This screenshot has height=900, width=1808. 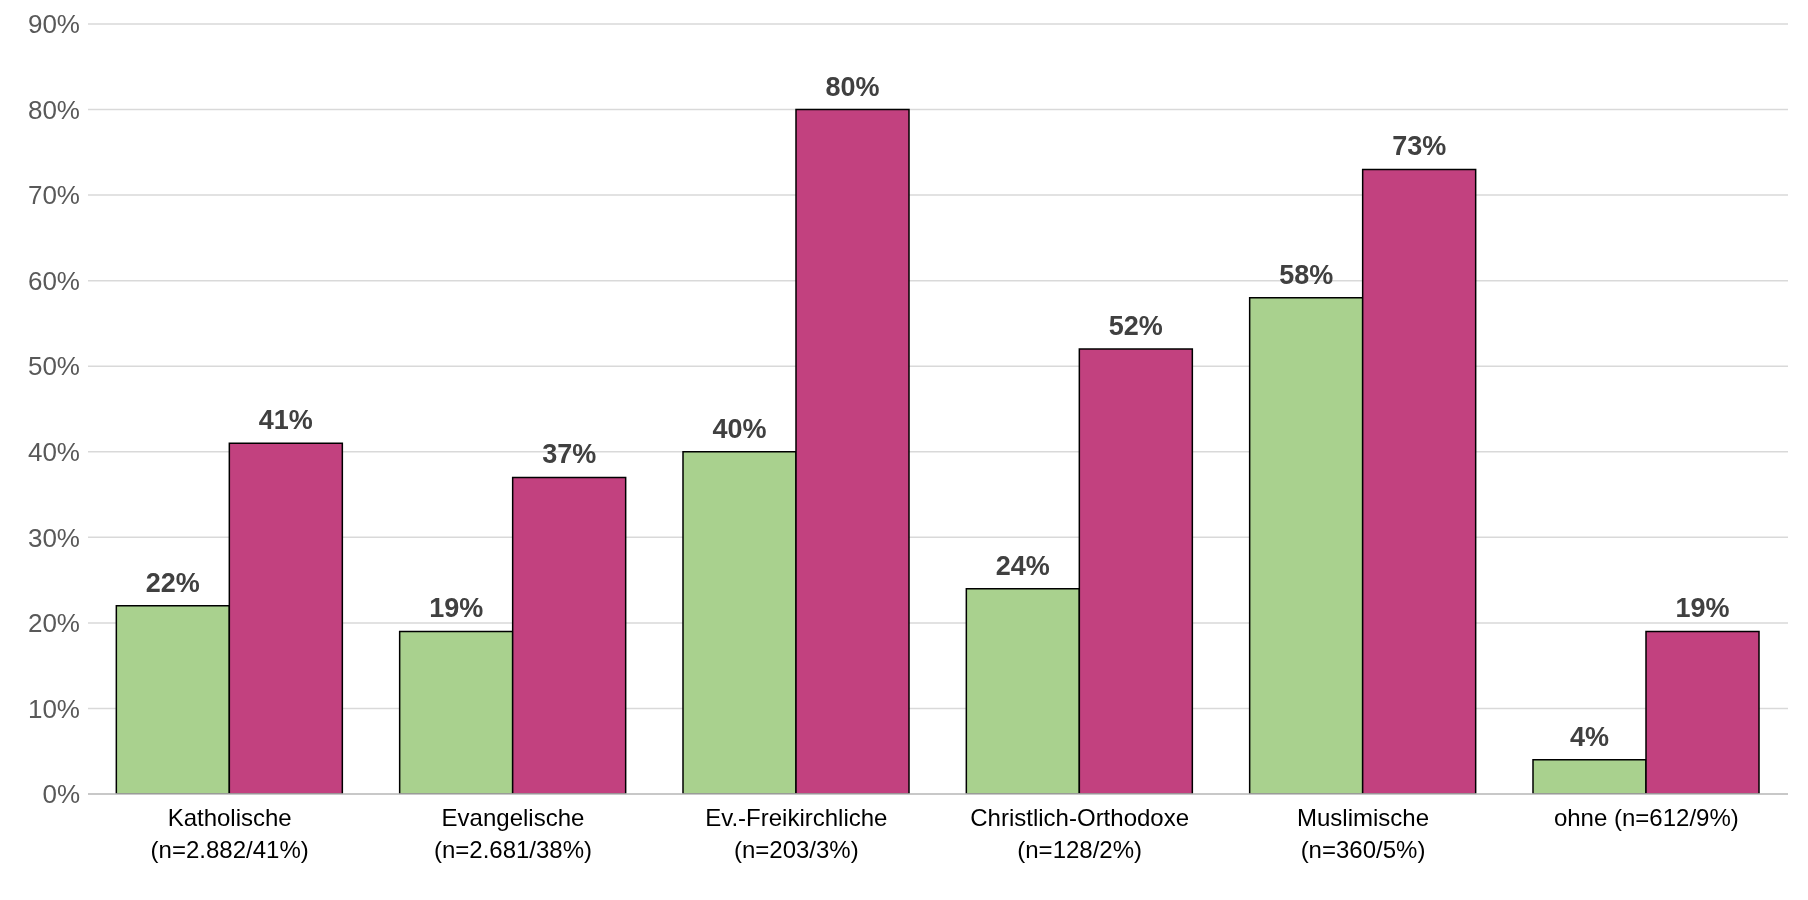 What do you see at coordinates (1080, 833) in the screenshot?
I see `x-tick-label: Christlich-Orthodoxe (n=128/2%)` at bounding box center [1080, 833].